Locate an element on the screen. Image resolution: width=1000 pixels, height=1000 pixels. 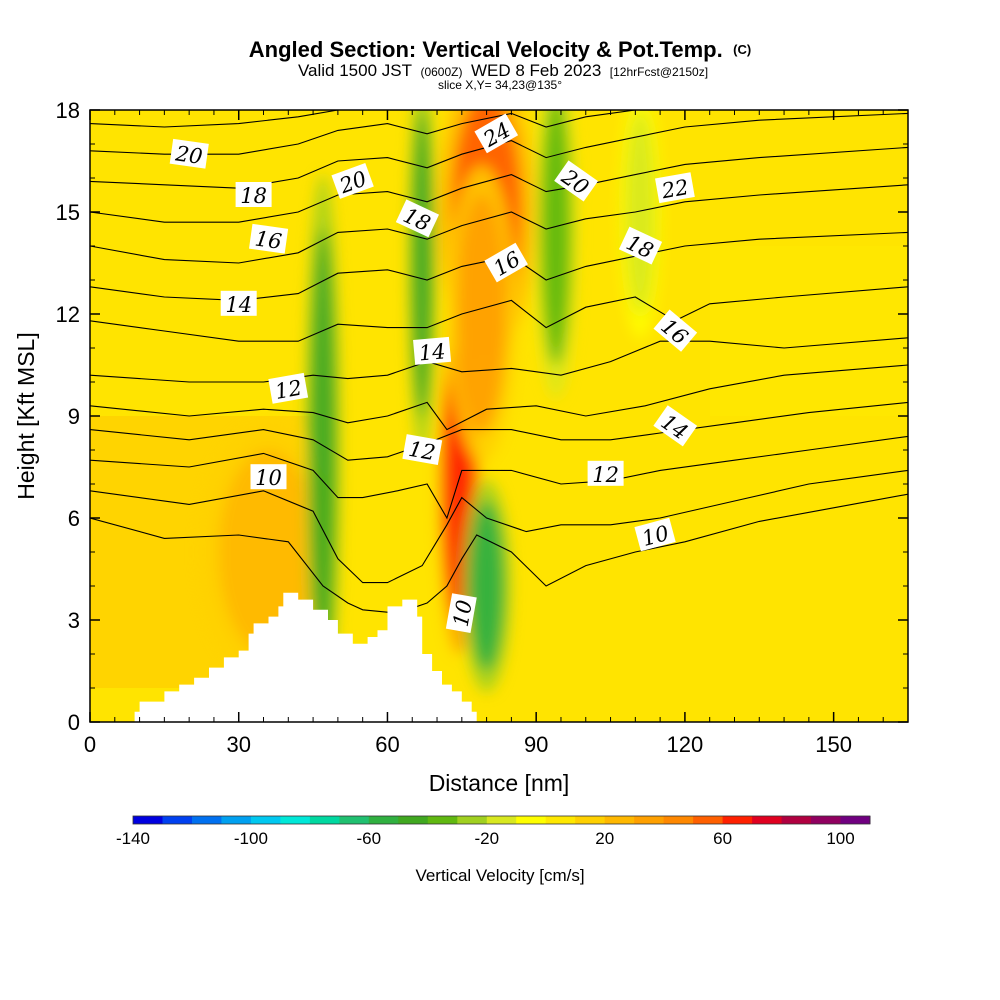
contour-label-text: 20 is located at coordinates (188, 155).